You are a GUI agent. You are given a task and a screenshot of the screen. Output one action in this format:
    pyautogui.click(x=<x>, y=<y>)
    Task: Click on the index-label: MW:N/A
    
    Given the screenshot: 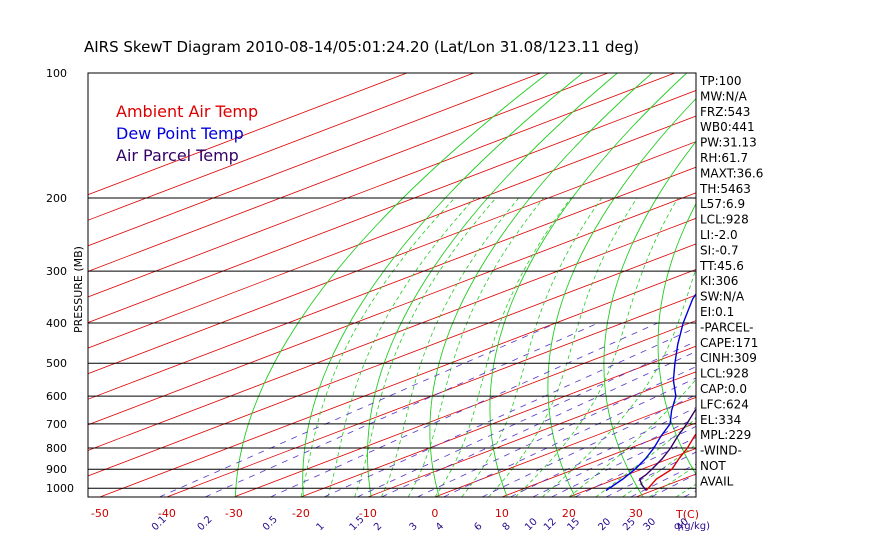 What is the action you would take?
    pyautogui.click(x=724, y=96)
    